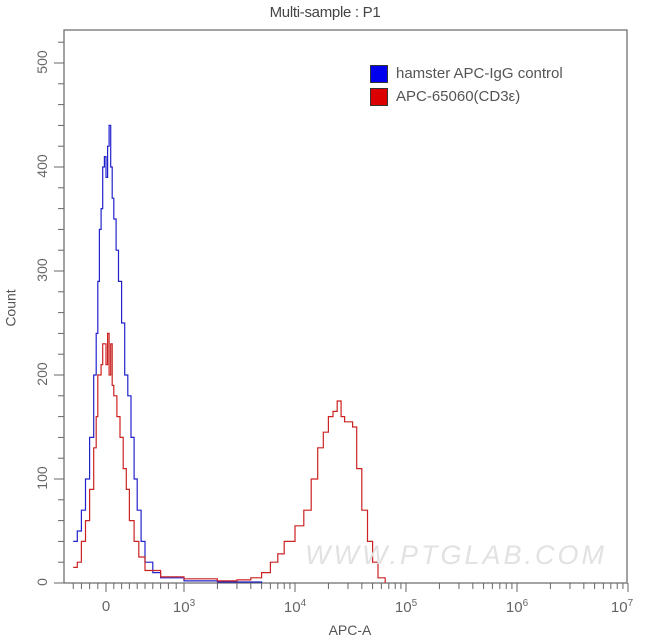 This screenshot has width=650, height=644. I want to click on y-tick-label: 0, so click(42, 582).